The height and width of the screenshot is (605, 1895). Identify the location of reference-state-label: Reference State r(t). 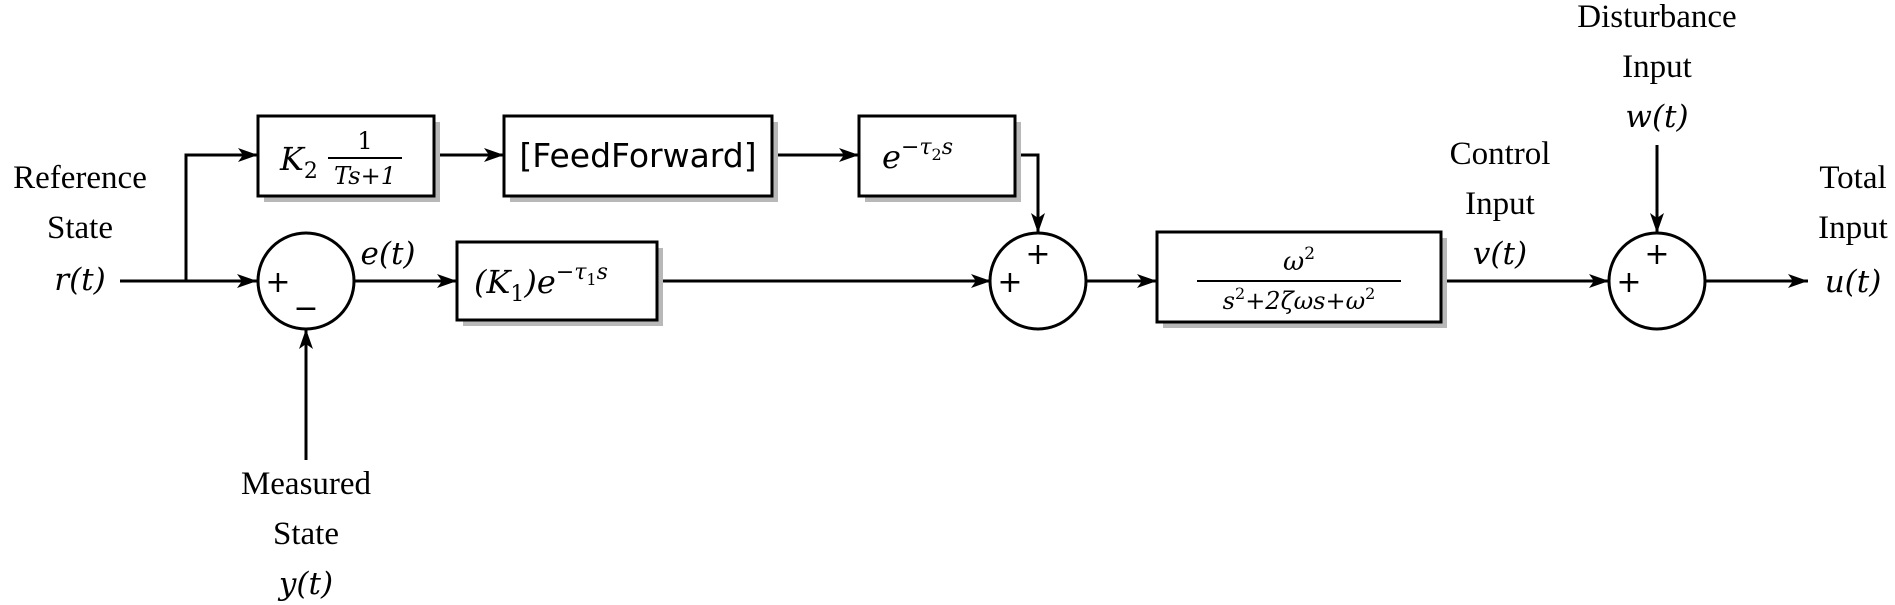
(80, 229).